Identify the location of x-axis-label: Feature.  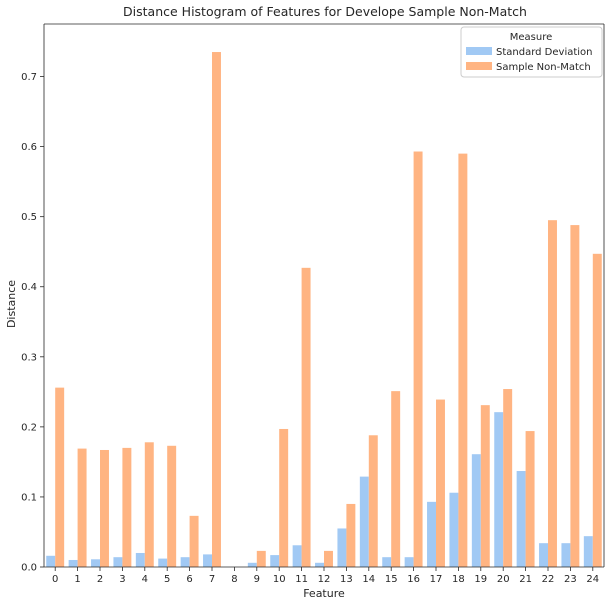
(324, 593).